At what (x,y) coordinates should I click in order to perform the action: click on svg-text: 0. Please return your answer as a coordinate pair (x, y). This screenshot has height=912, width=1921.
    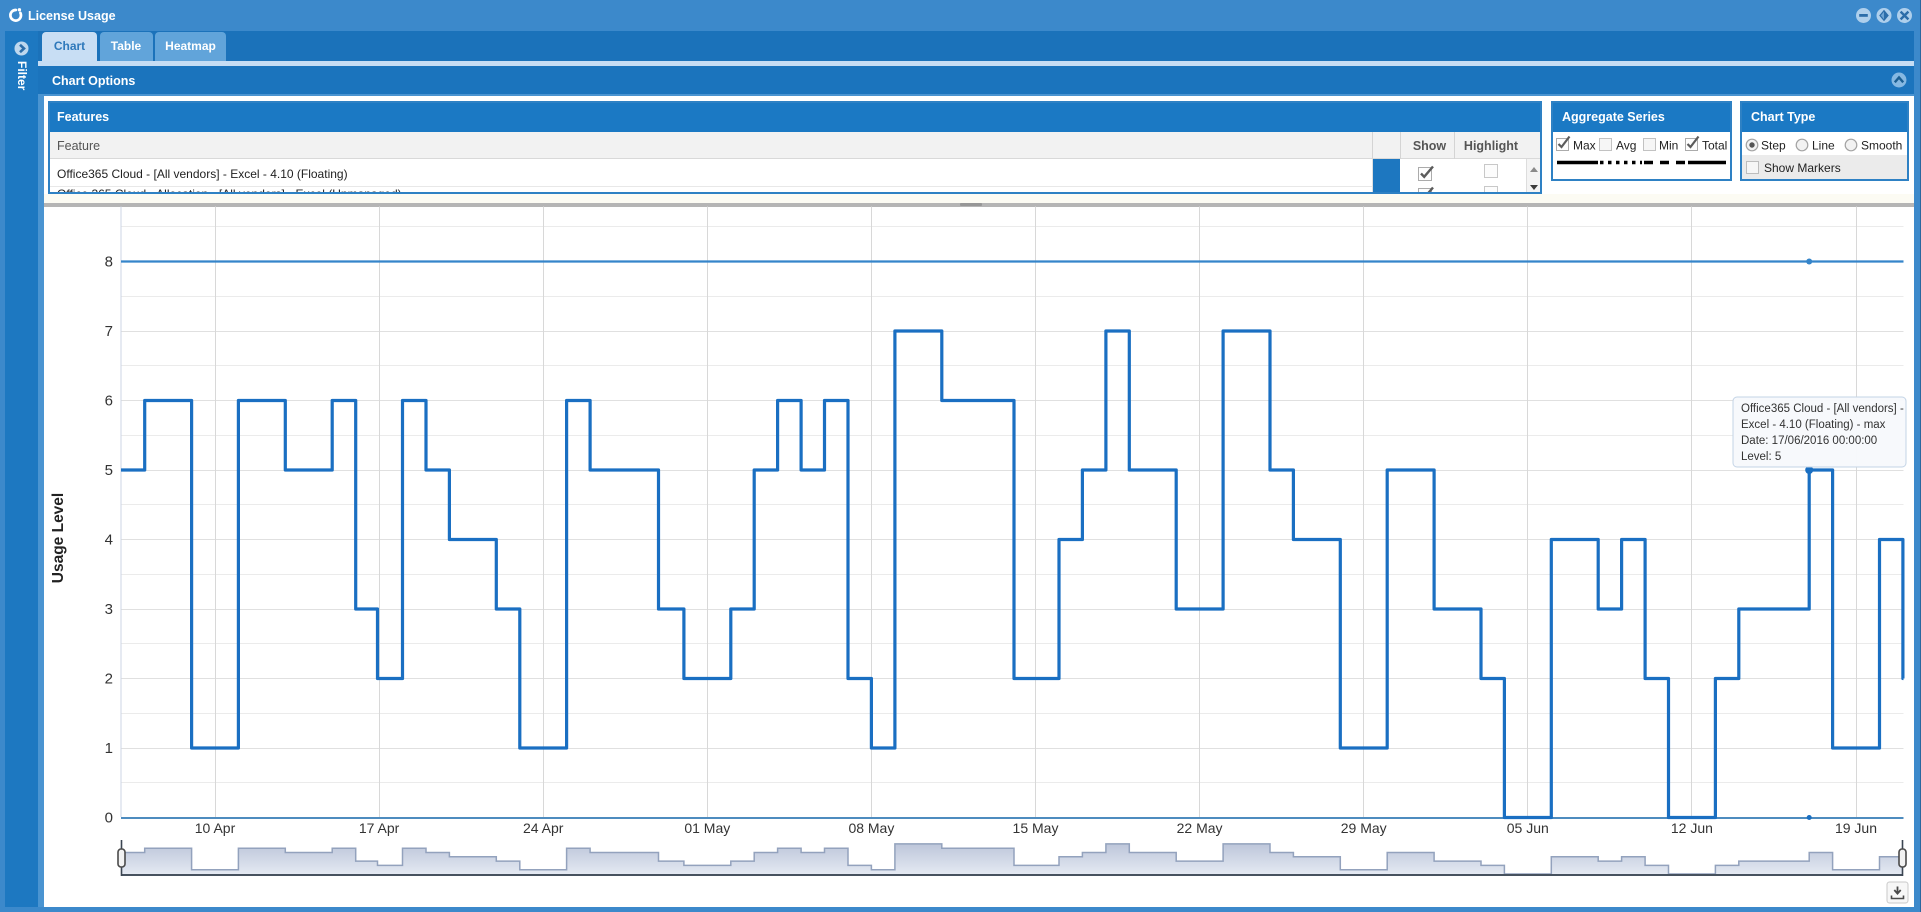
    Looking at the image, I should click on (109, 818).